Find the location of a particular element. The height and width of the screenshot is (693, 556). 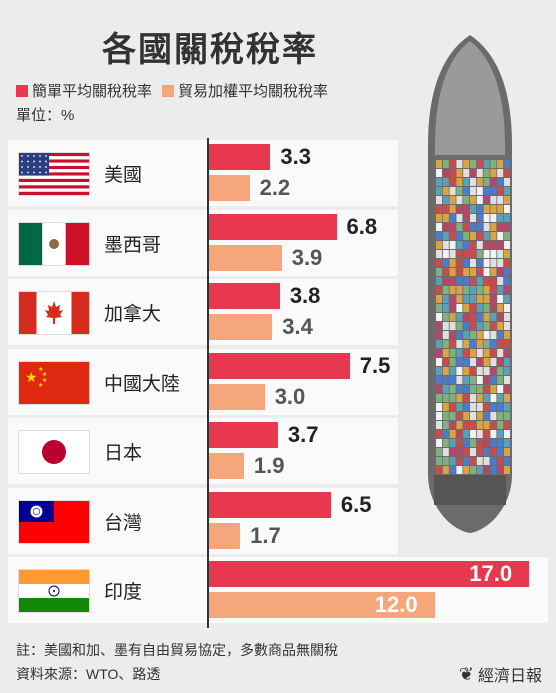

value-label-simple: 6.5 is located at coordinates (356, 504).